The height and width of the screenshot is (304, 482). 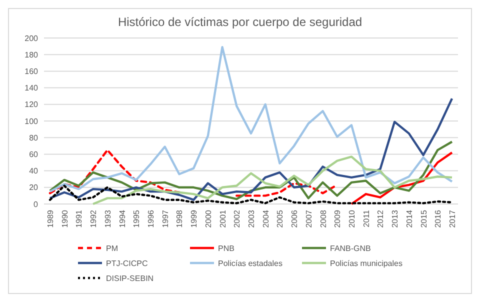 What do you see at coordinates (79, 218) in the screenshot?
I see `x-tick-label: 1991` at bounding box center [79, 218].